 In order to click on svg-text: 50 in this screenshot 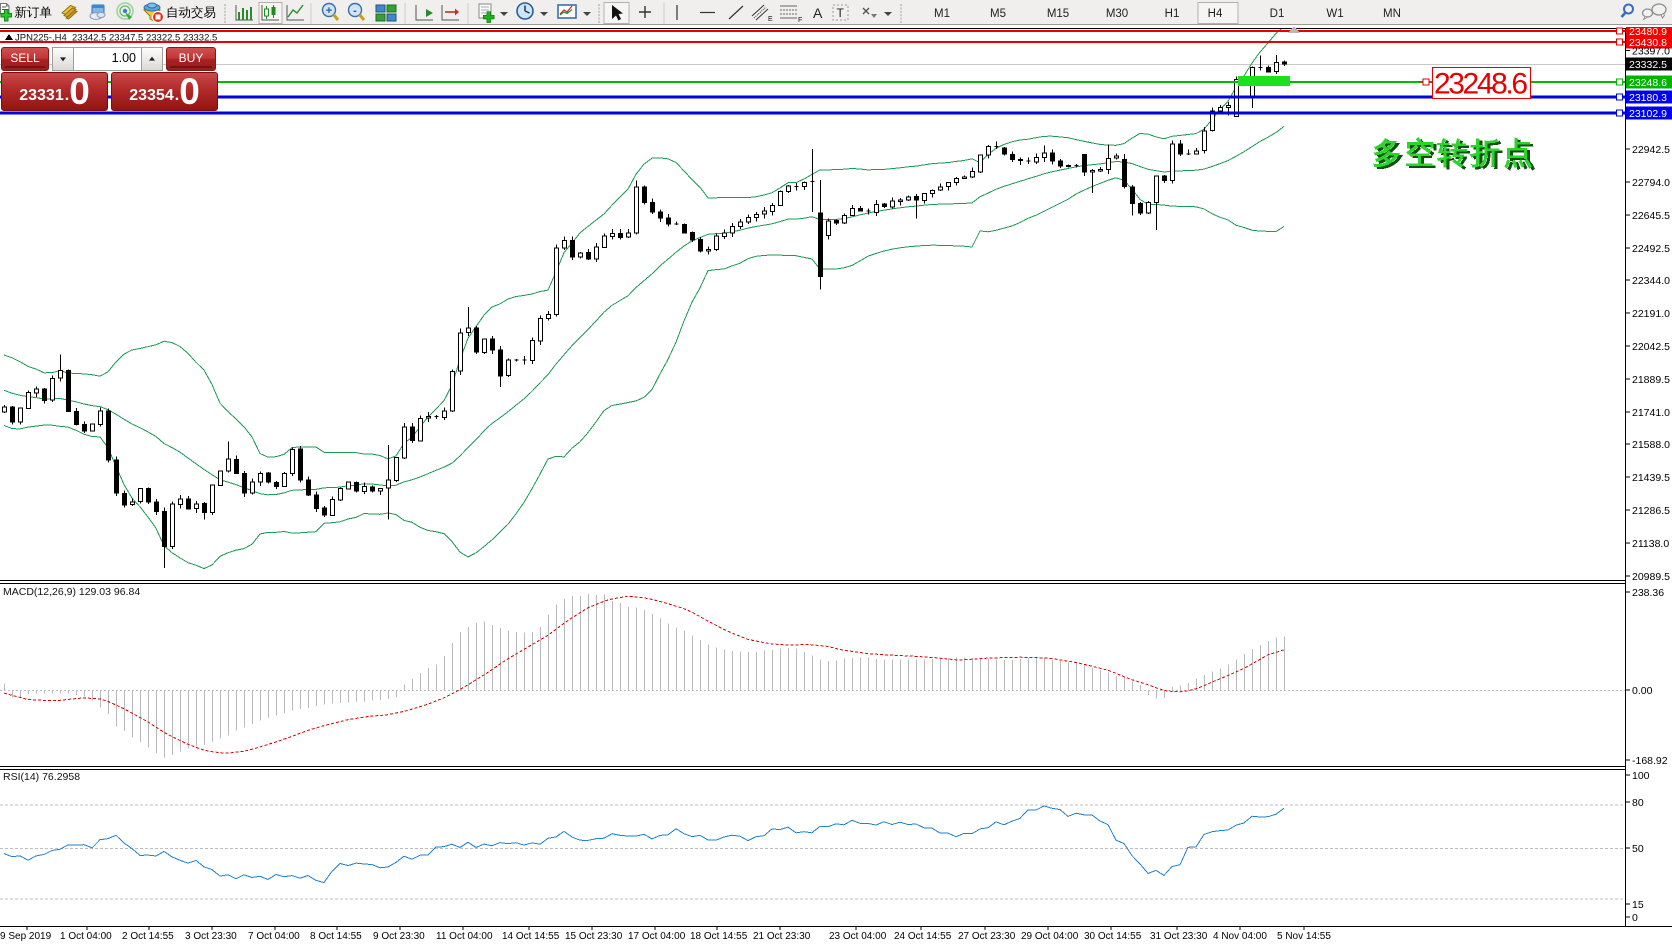, I will do `click(1638, 849)`.